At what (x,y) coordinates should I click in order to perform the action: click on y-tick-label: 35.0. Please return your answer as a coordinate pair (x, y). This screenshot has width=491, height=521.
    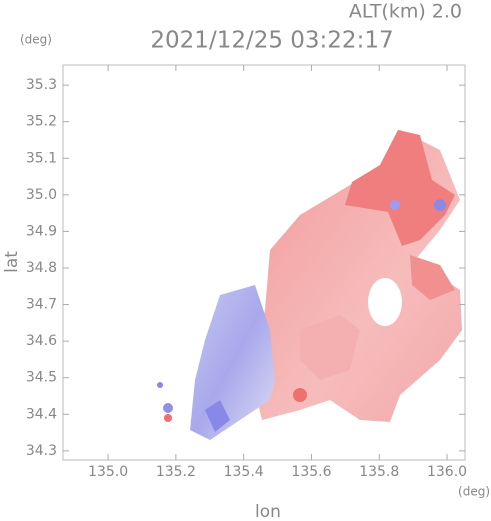
    Looking at the image, I should click on (41, 195).